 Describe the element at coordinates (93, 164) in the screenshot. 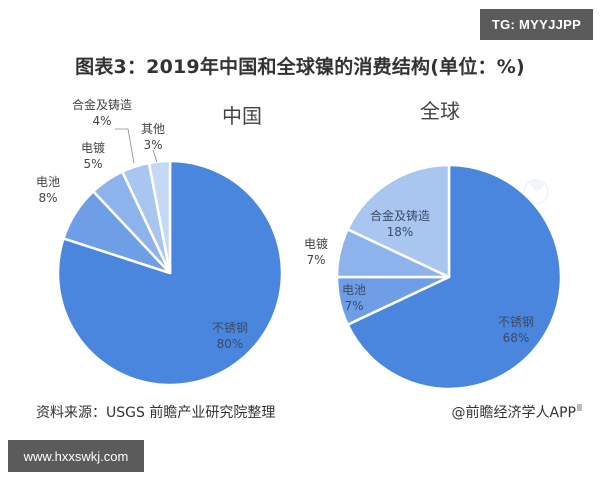

I see `label-value: 5%` at that location.